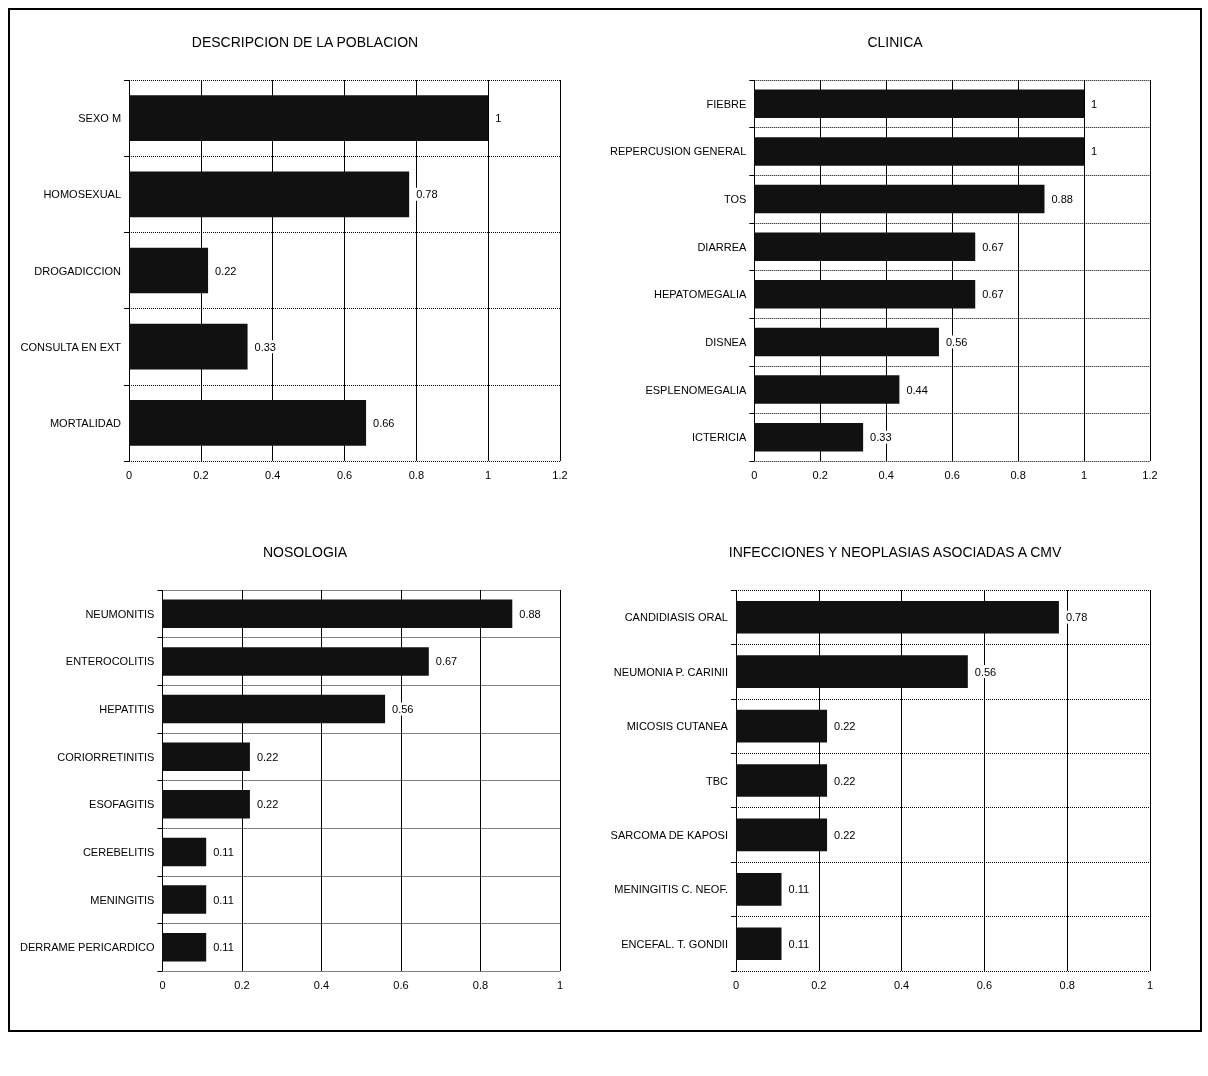  What do you see at coordinates (719, 437) in the screenshot?
I see `y-tick-label: ICTERICIA` at bounding box center [719, 437].